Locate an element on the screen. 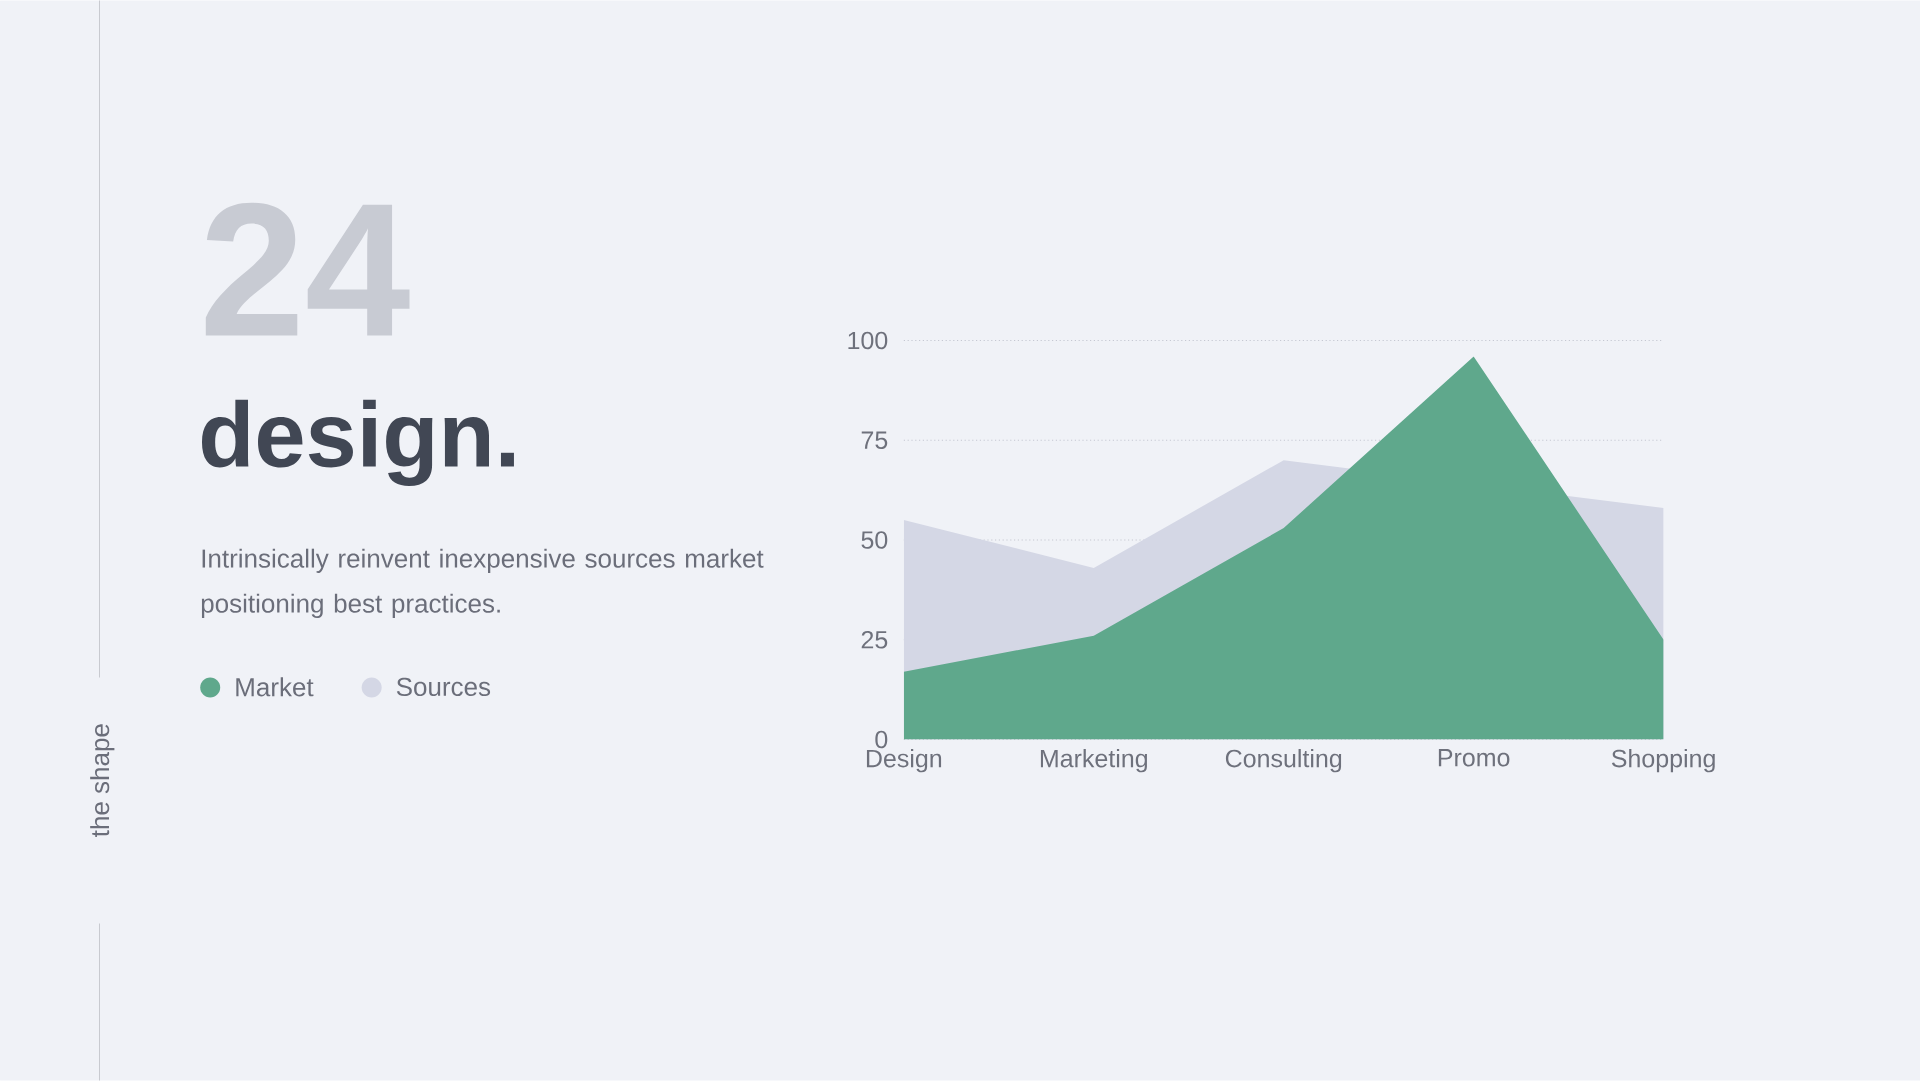 This screenshot has width=1920, height=1081. x-tick-label: Marketing is located at coordinates (1094, 761).